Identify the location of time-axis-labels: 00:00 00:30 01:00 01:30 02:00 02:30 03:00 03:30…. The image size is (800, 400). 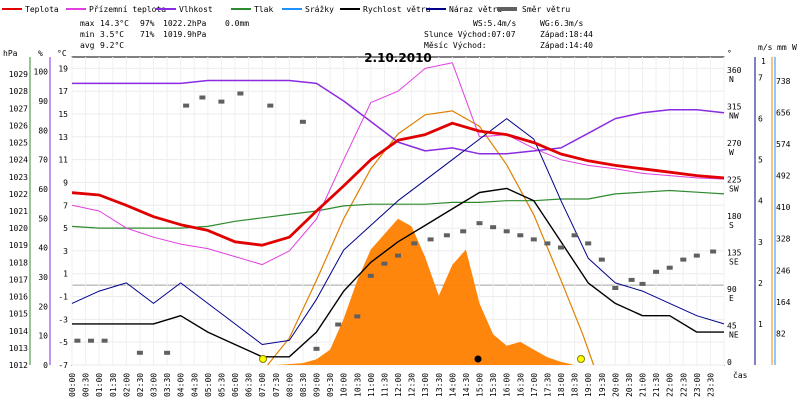
(391, 385).